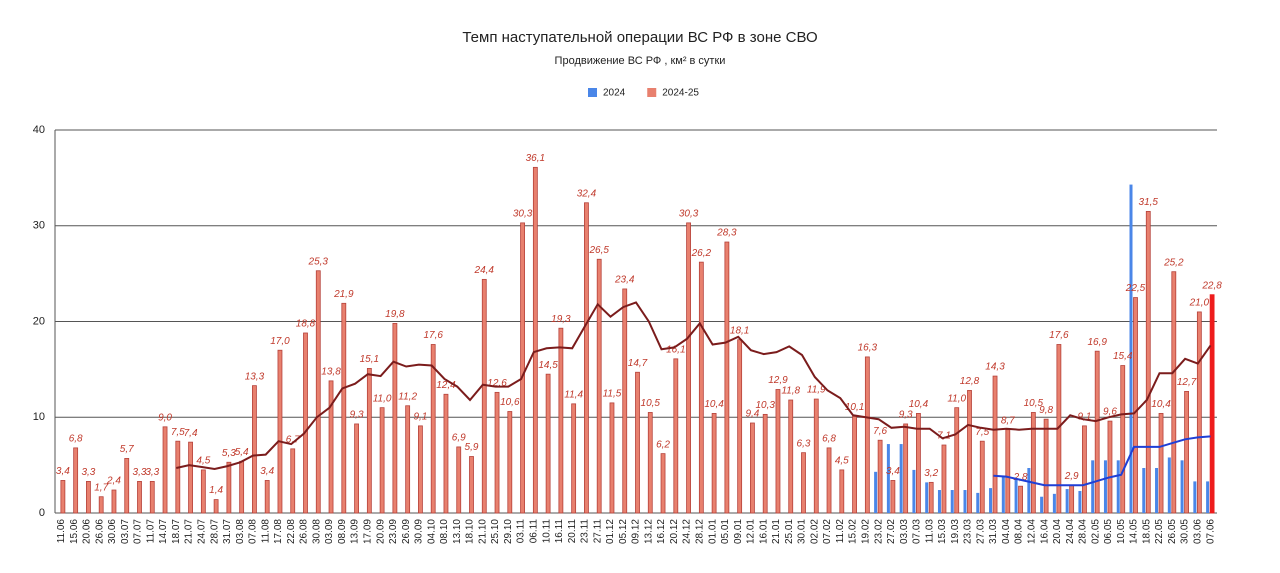 The width and height of the screenshot is (1280, 573). Describe the element at coordinates (138, 531) in the screenshot. I see `x-tick-label: 07.07` at that location.